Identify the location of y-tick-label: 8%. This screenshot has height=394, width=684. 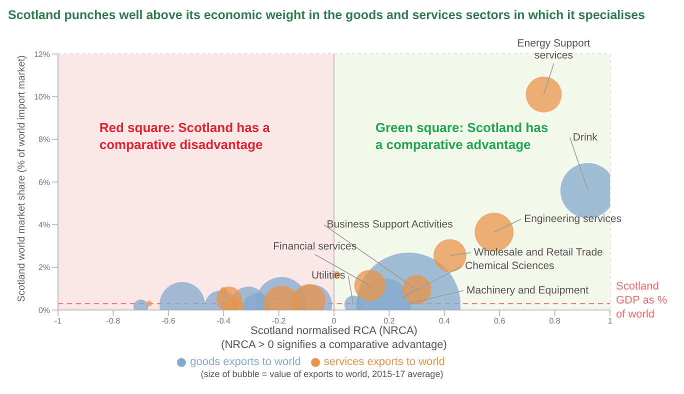
(44, 139).